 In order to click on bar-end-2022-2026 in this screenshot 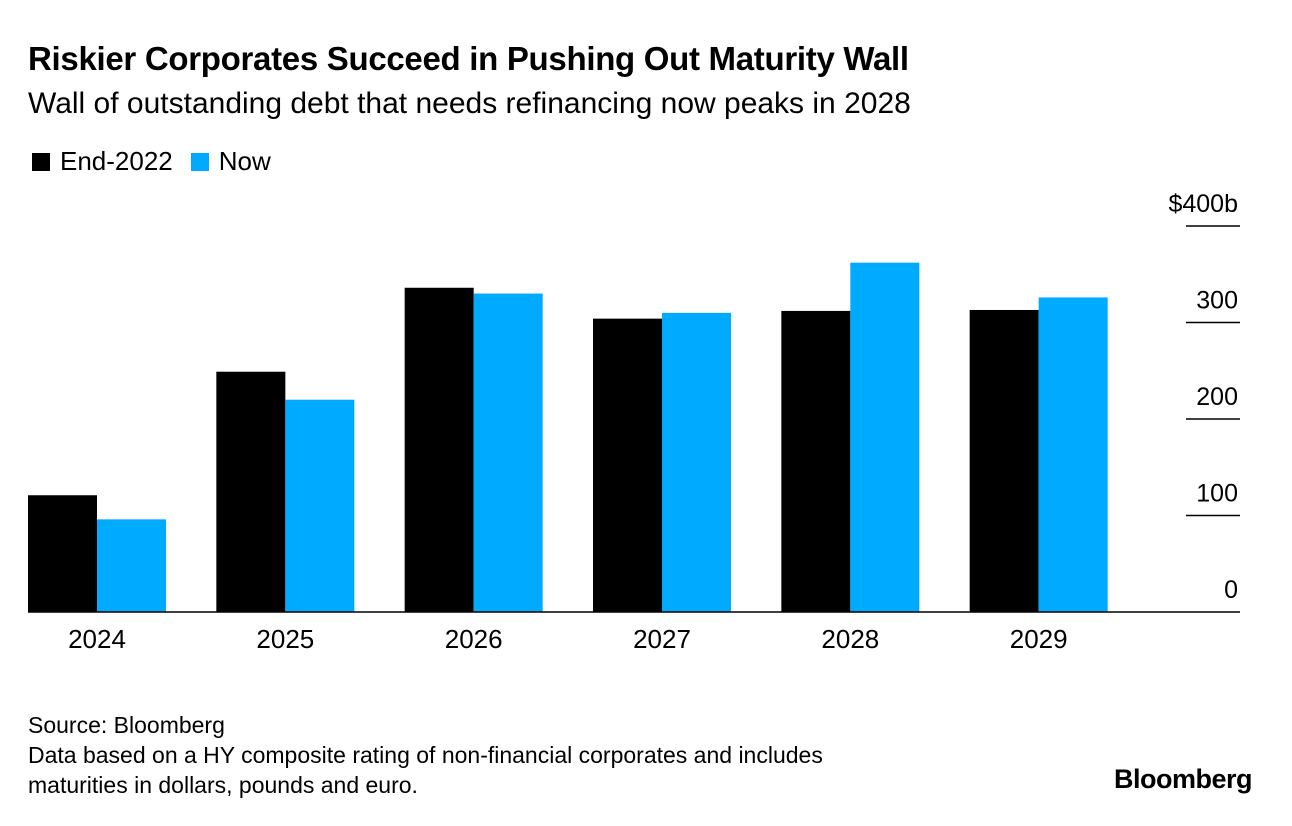, I will do `click(439, 449)`.